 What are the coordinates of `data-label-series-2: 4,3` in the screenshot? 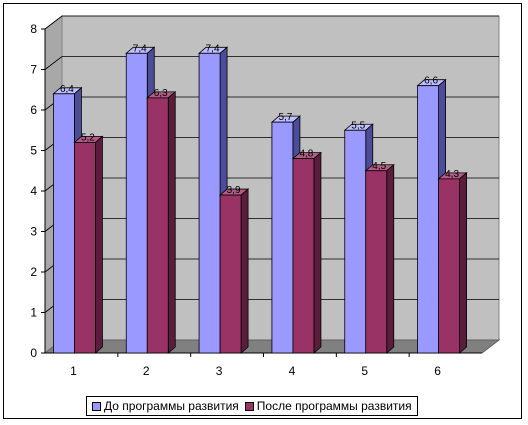 It's located at (452, 174).